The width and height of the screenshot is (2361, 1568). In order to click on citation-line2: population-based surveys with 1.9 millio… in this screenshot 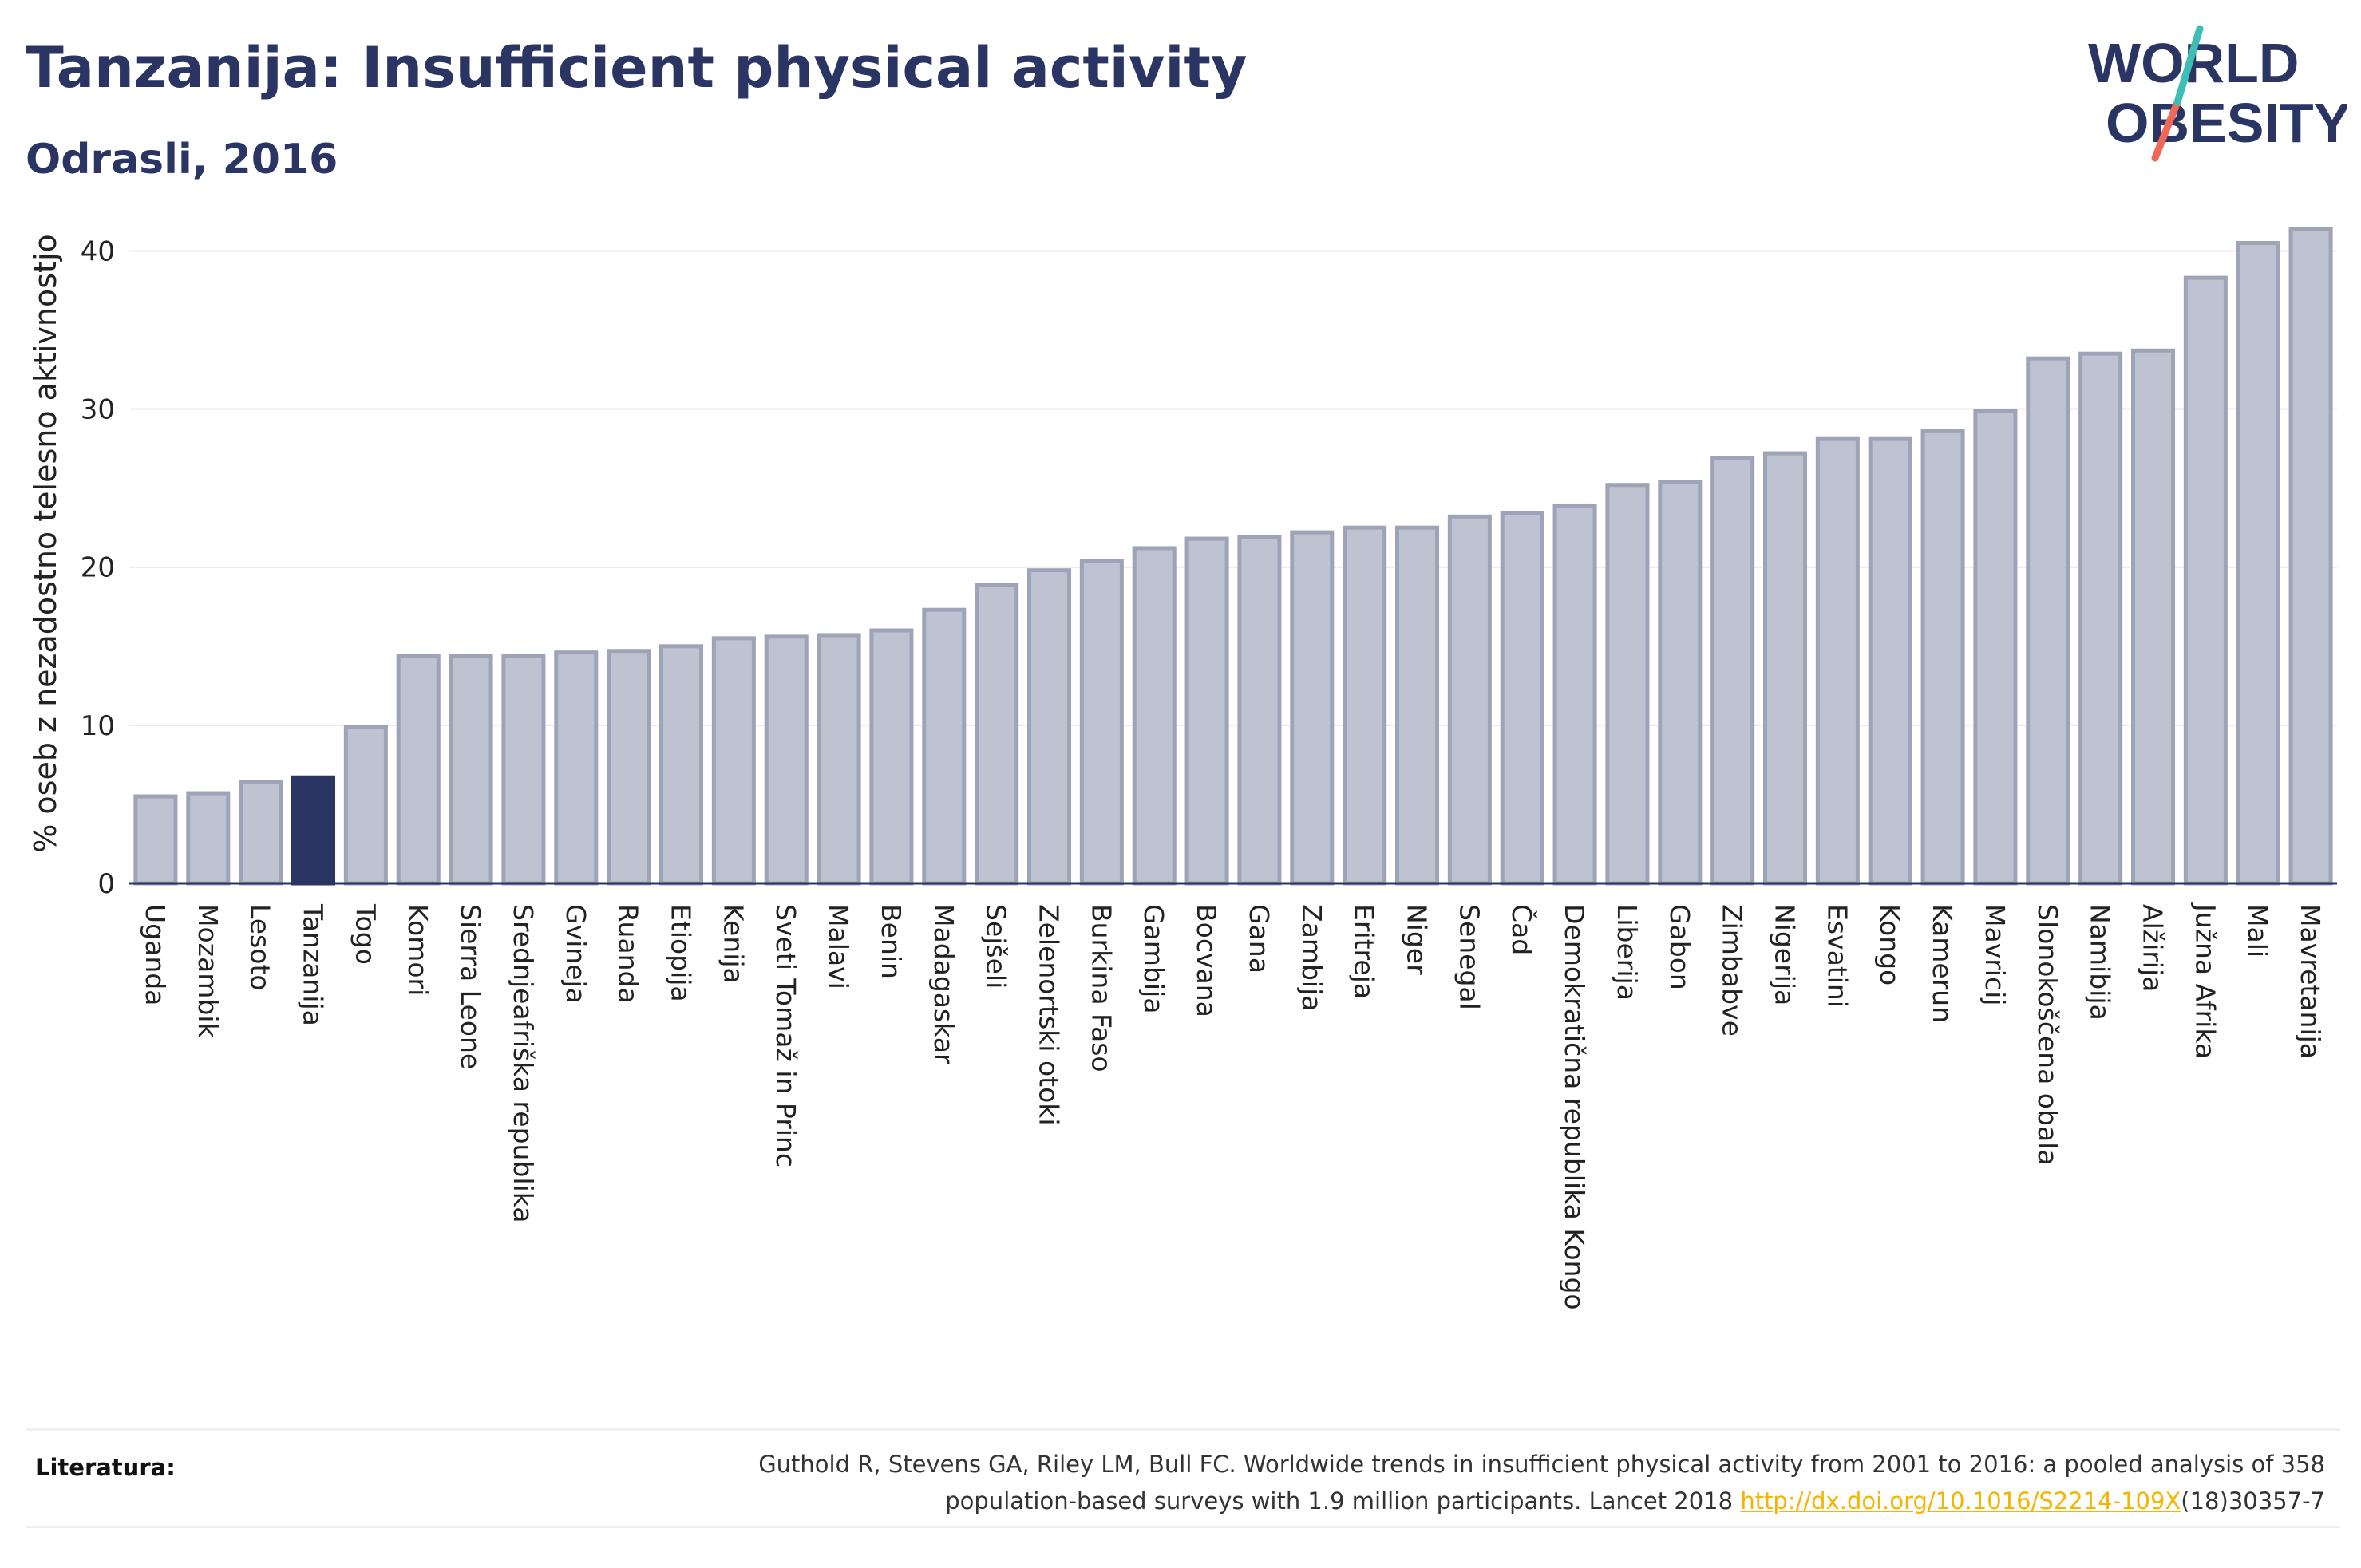, I will do `click(1343, 1501)`.